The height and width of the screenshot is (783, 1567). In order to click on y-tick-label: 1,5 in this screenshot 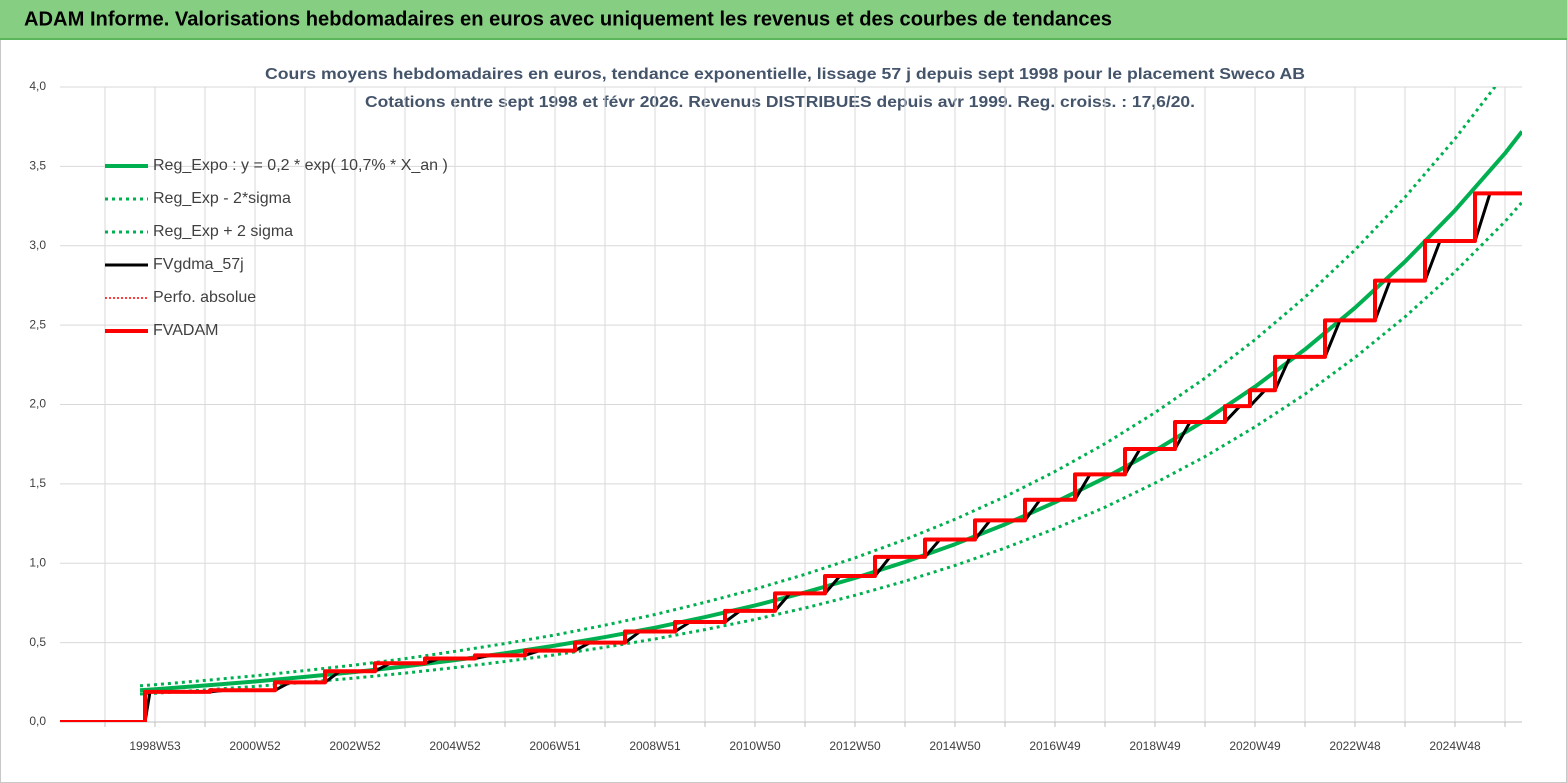, I will do `click(37, 483)`.